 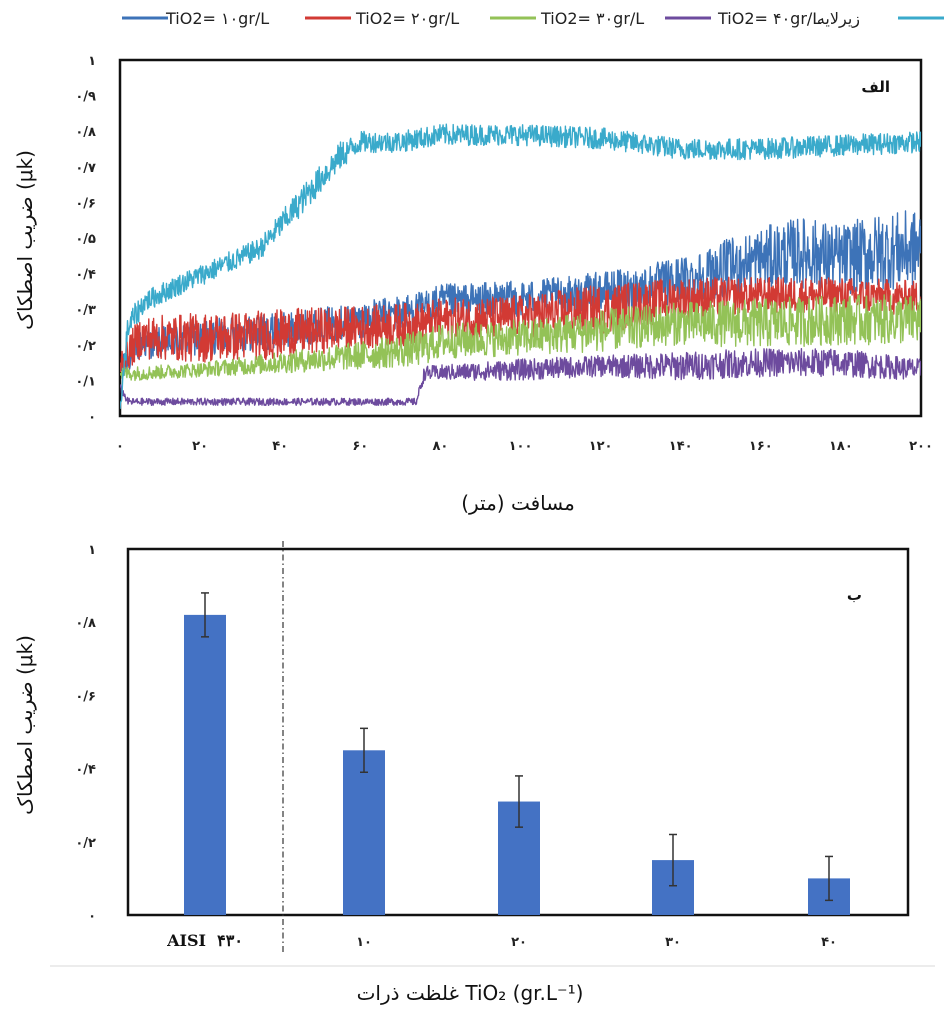 I want to click on line-chart-panel-label: الف, so click(x=875, y=87).